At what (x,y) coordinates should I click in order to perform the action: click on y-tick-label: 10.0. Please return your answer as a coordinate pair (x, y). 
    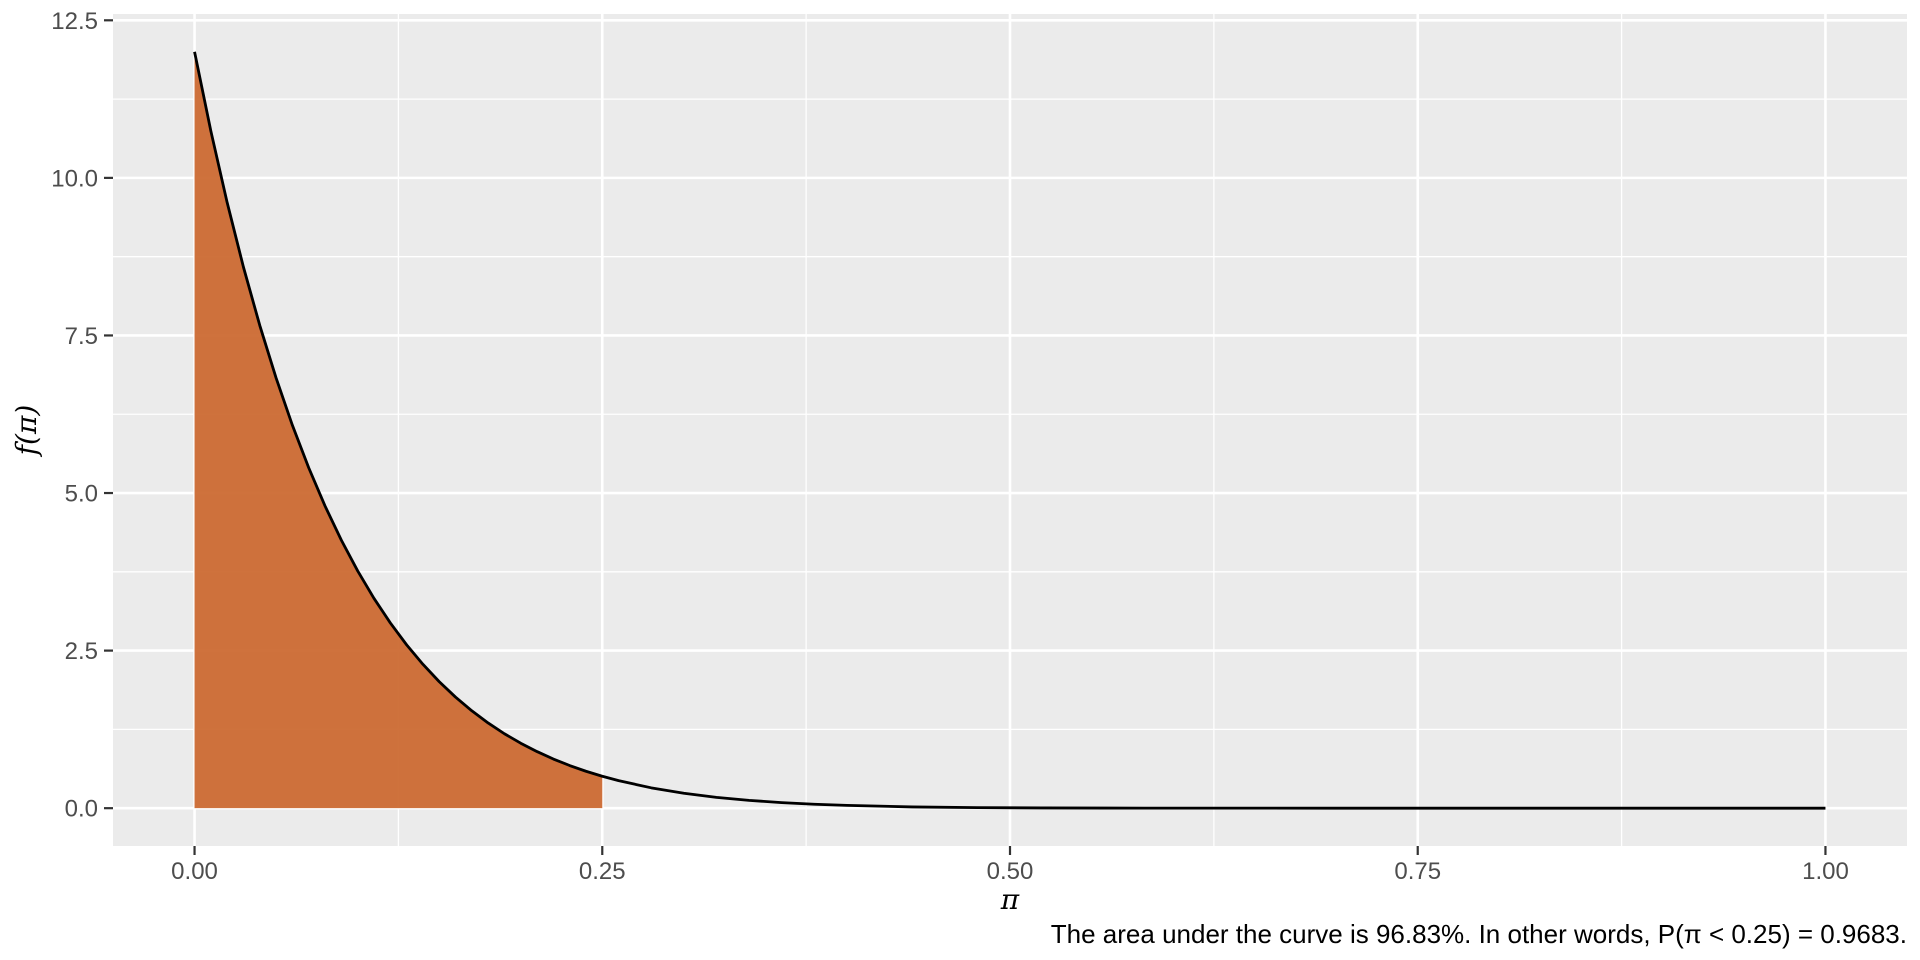
    Looking at the image, I should click on (74, 178).